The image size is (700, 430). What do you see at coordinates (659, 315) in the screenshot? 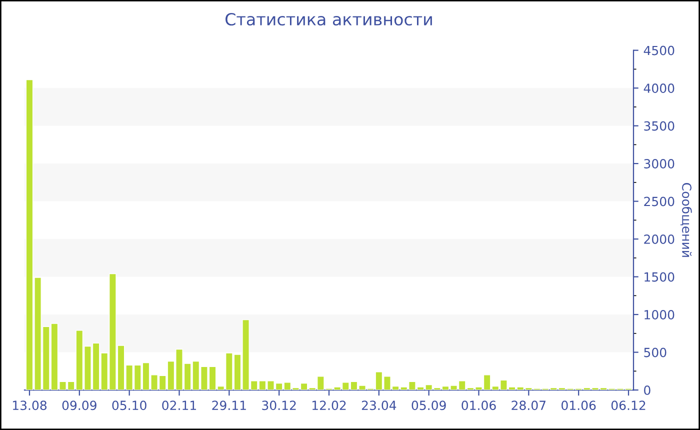
I see `y-tick-label: 1000` at bounding box center [659, 315].